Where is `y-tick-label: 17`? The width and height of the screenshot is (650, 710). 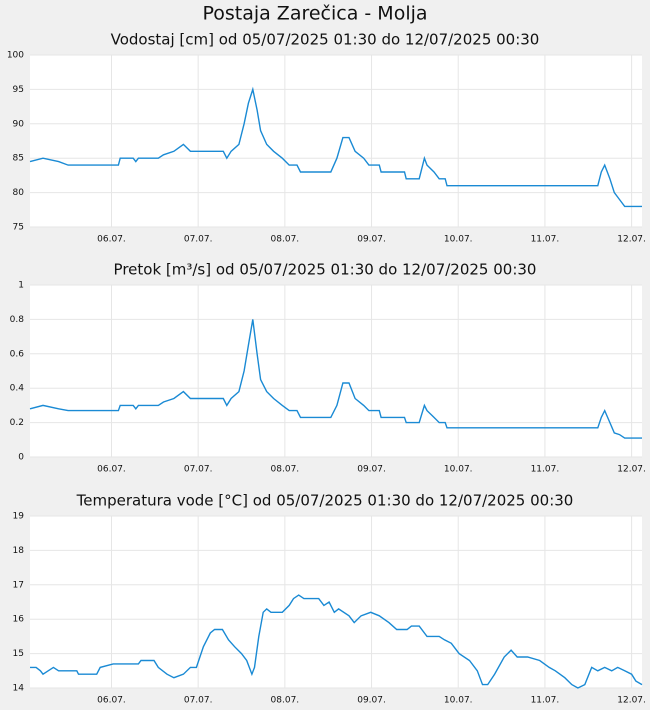 y-tick-label: 17 is located at coordinates (18, 585).